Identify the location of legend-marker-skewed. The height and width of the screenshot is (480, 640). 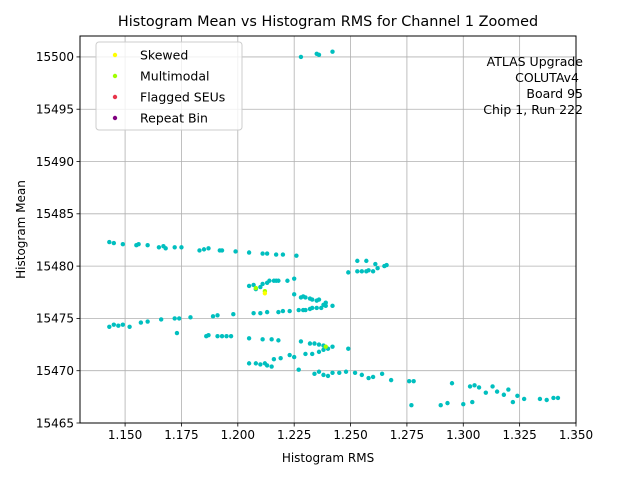
(115, 55).